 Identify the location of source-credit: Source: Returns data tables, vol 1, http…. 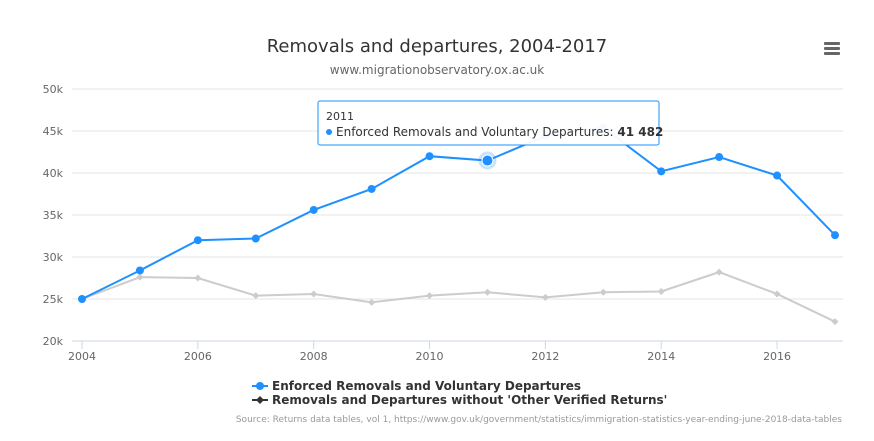
(539, 420).